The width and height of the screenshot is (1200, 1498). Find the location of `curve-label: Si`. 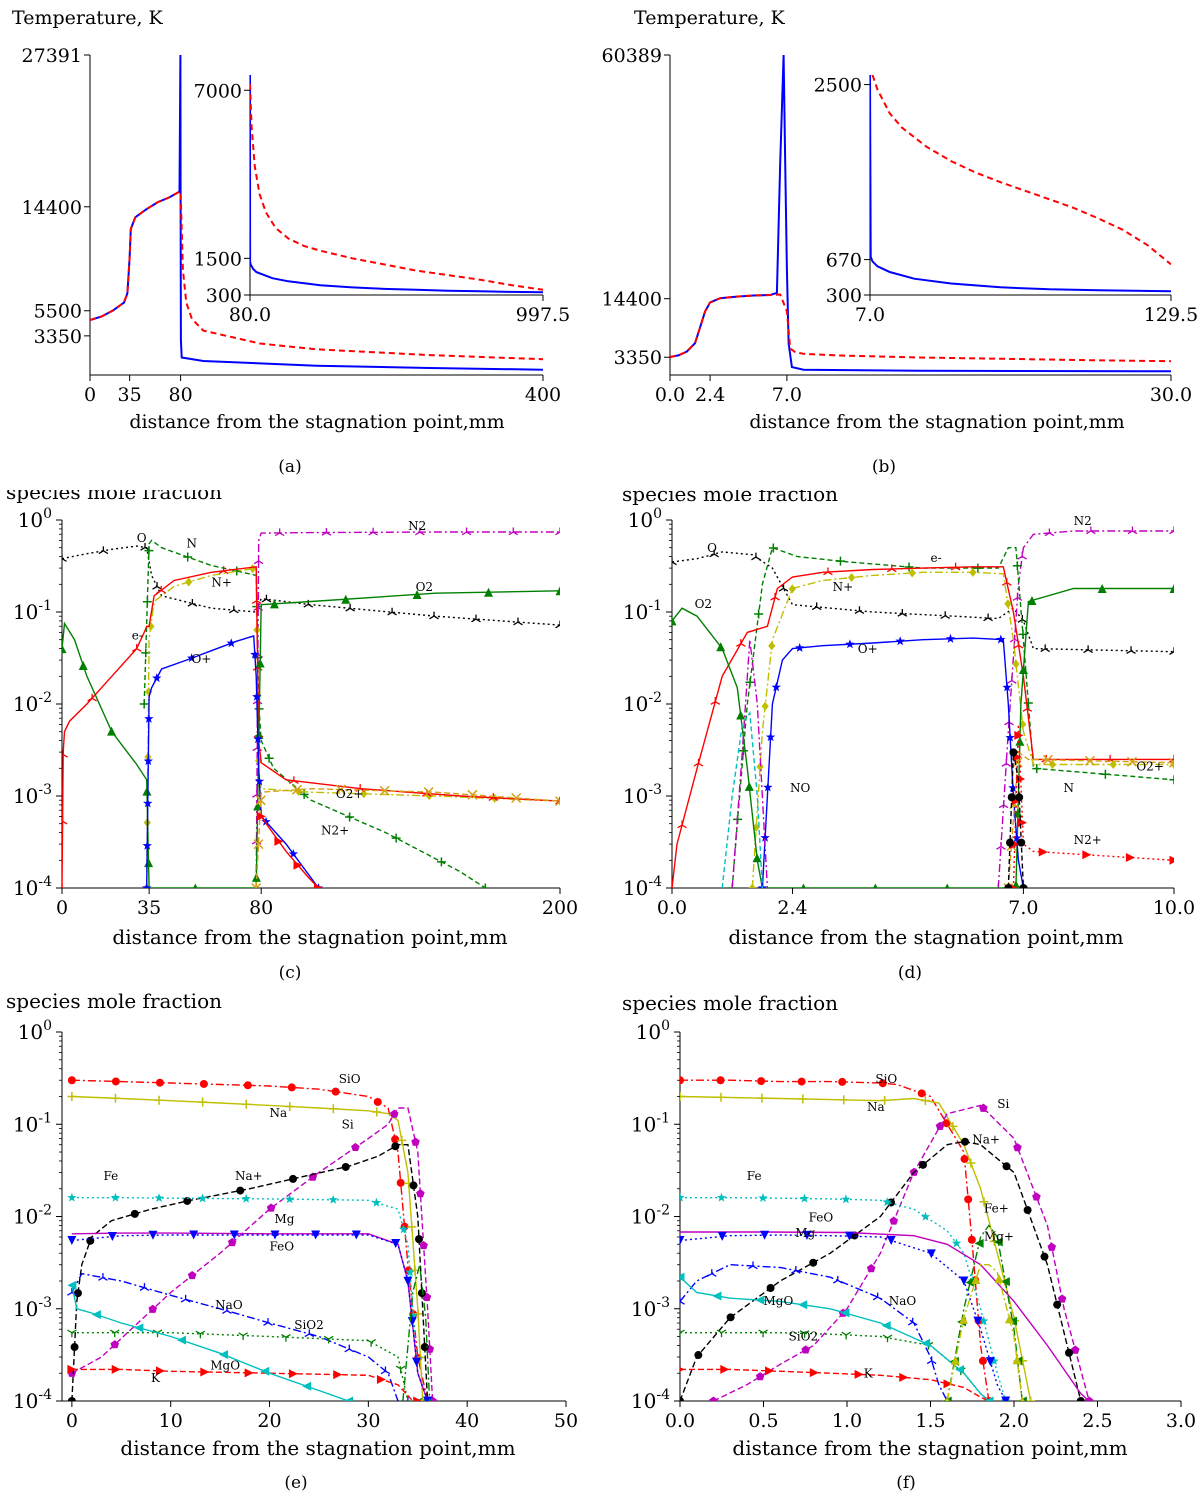

curve-label: Si is located at coordinates (1003, 1104).